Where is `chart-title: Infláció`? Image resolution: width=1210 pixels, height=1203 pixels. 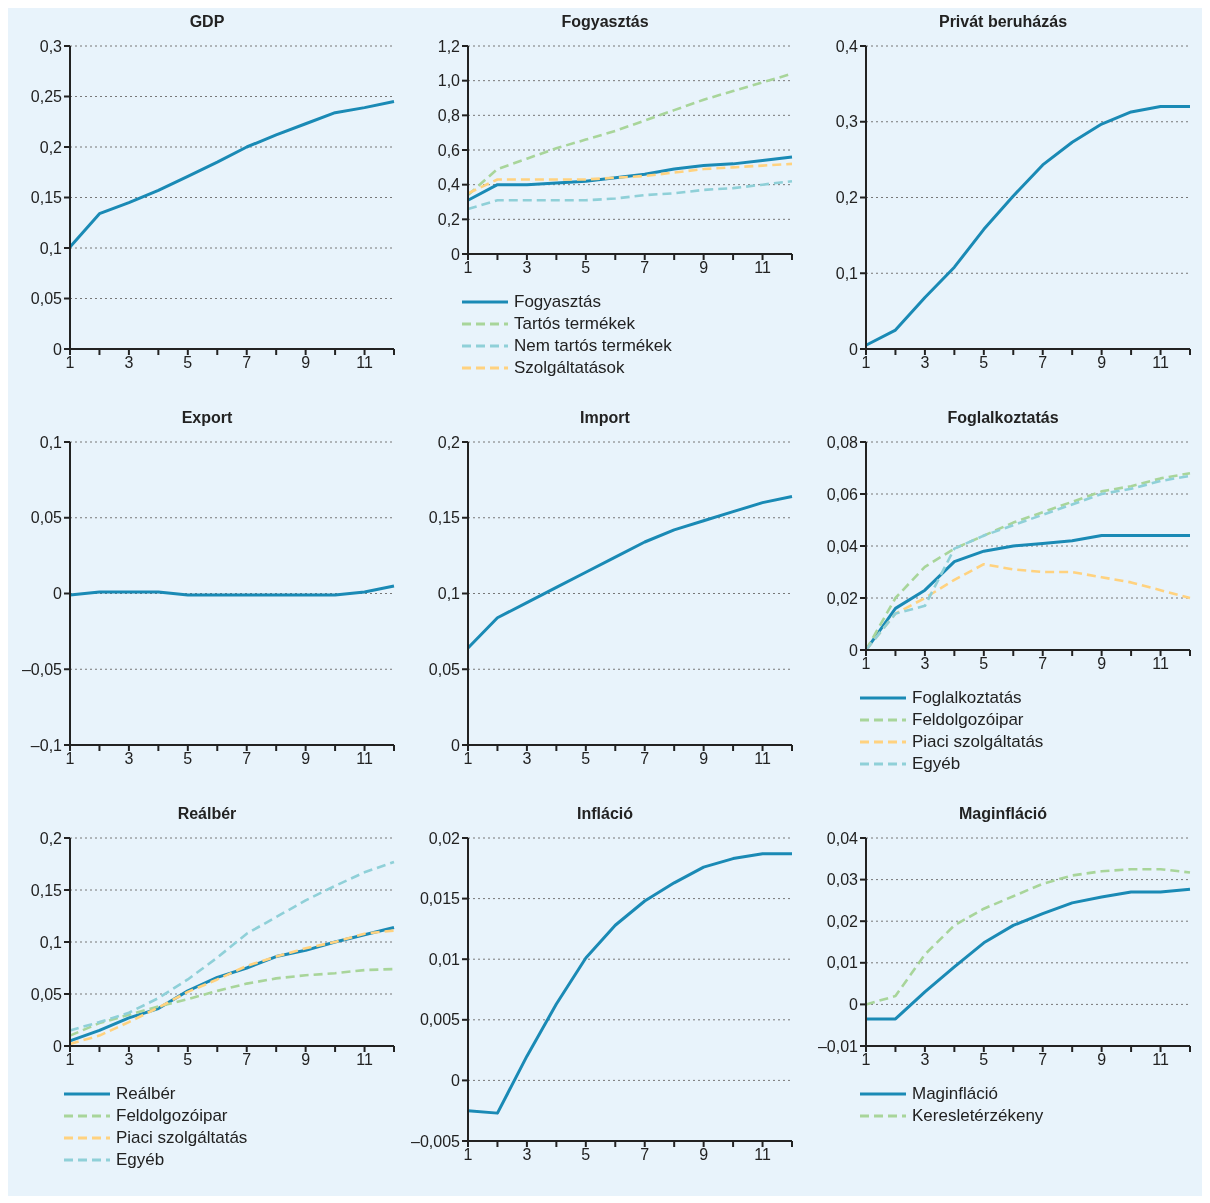 chart-title: Infláció is located at coordinates (605, 814).